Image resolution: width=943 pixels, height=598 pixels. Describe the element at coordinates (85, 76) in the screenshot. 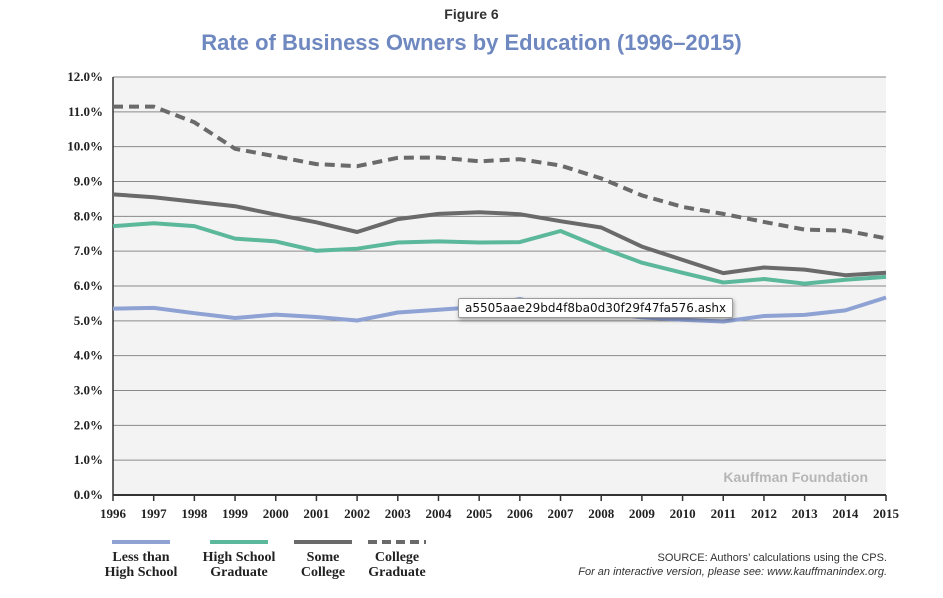

I see `y-tick-label: 12.0%` at that location.